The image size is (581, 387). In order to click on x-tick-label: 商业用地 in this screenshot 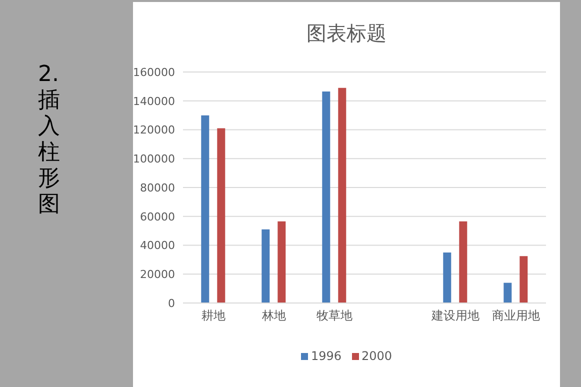, I will do `click(516, 315)`.